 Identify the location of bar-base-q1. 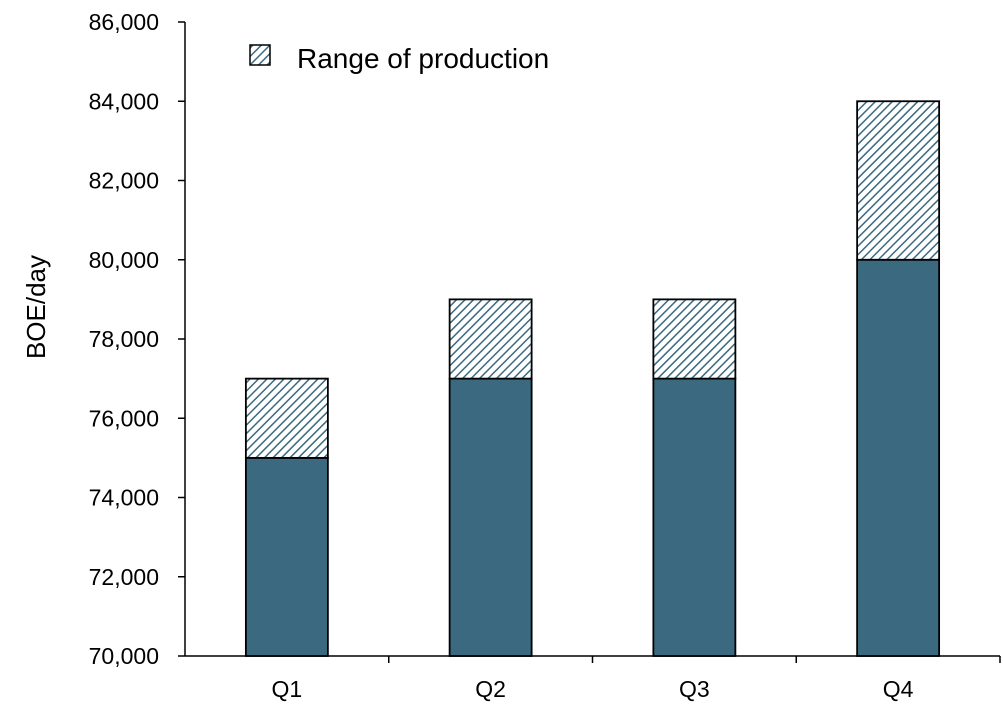
(287, 557).